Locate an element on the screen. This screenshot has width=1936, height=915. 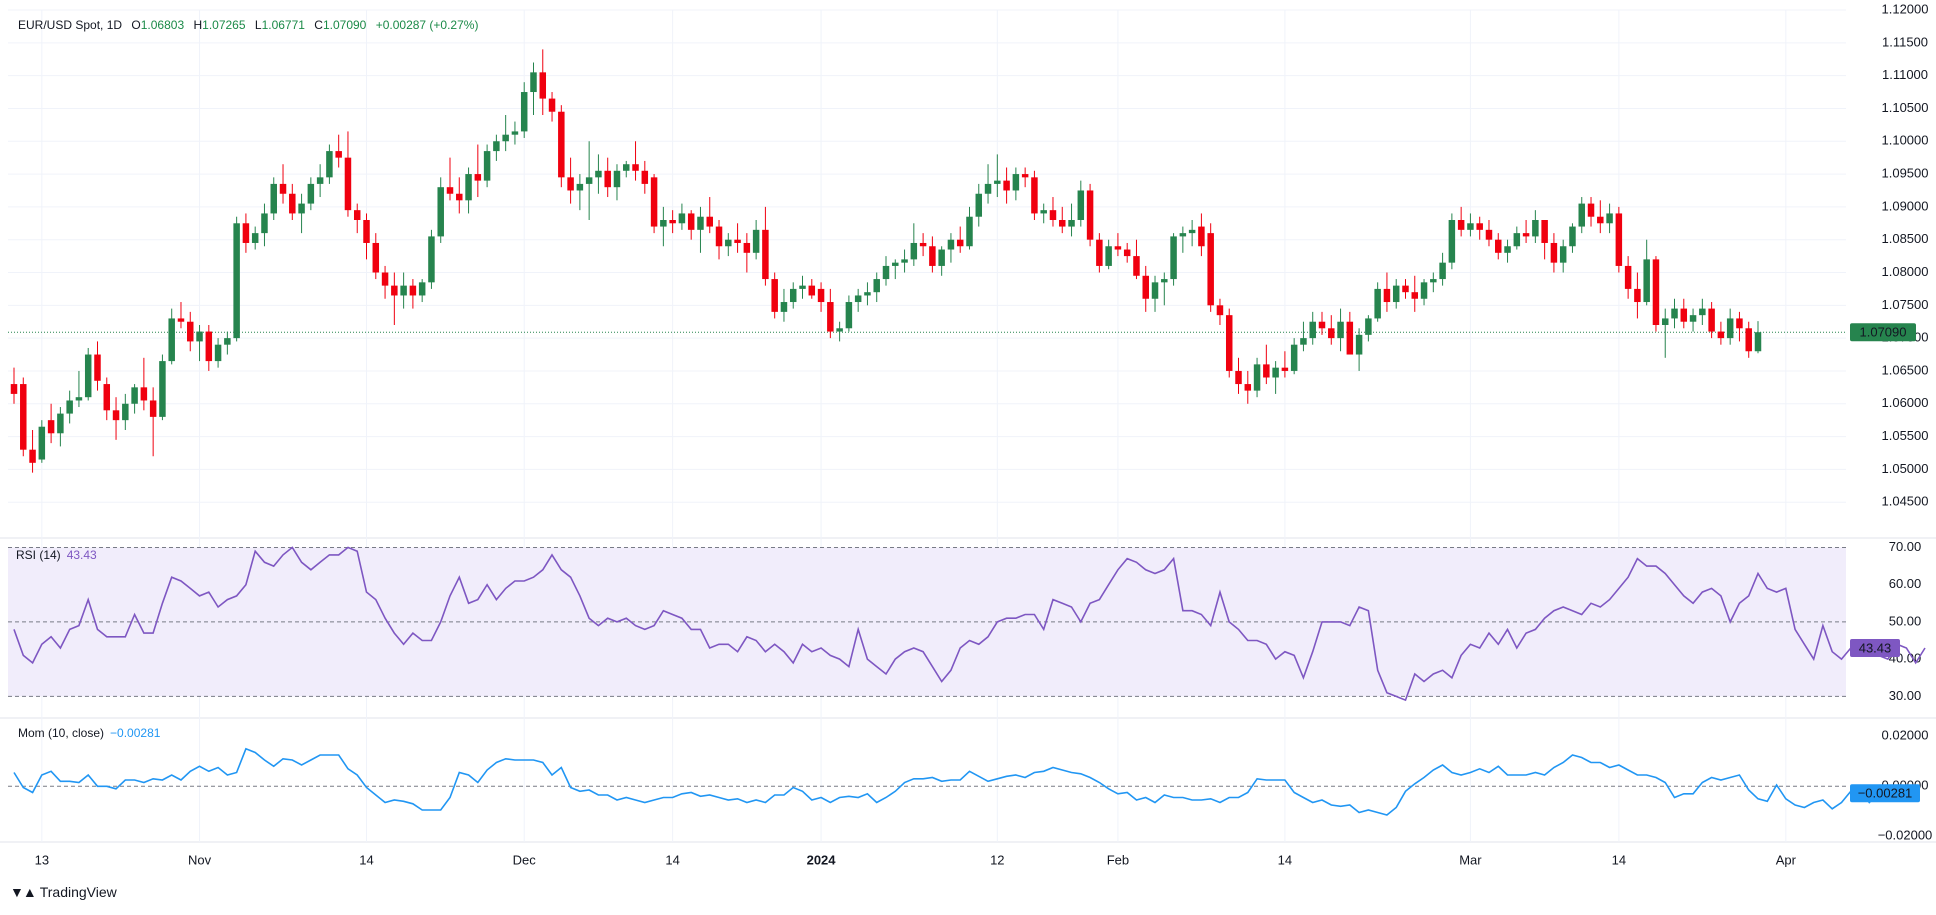
brand-logo: ▼▲ TradingView is located at coordinates (63, 892).